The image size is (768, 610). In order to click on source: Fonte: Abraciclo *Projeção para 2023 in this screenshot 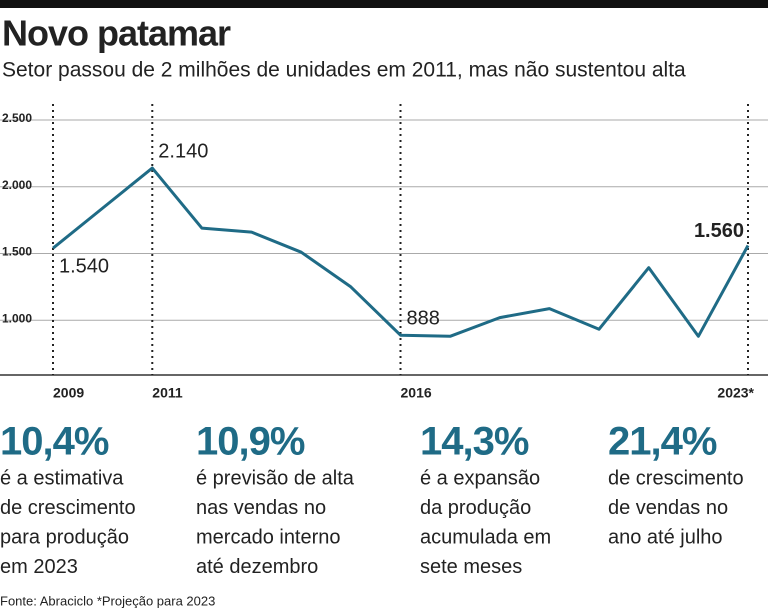, I will do `click(107, 600)`.